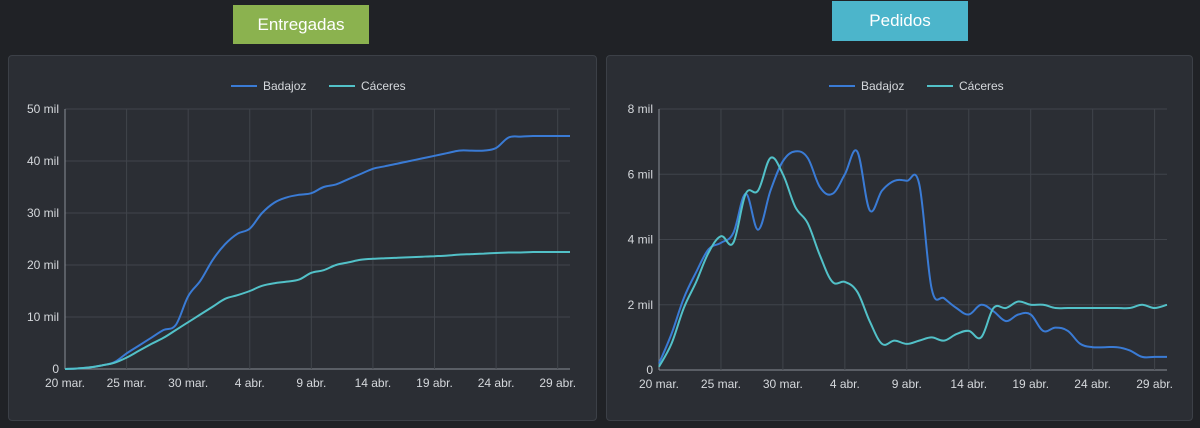  I want to click on entregadas-series-line-cceres, so click(317, 310).